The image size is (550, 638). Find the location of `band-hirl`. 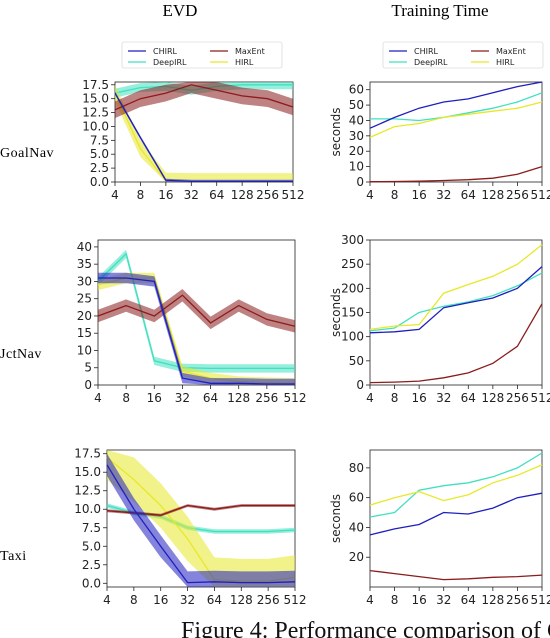

band-hirl is located at coordinates (201, 518).